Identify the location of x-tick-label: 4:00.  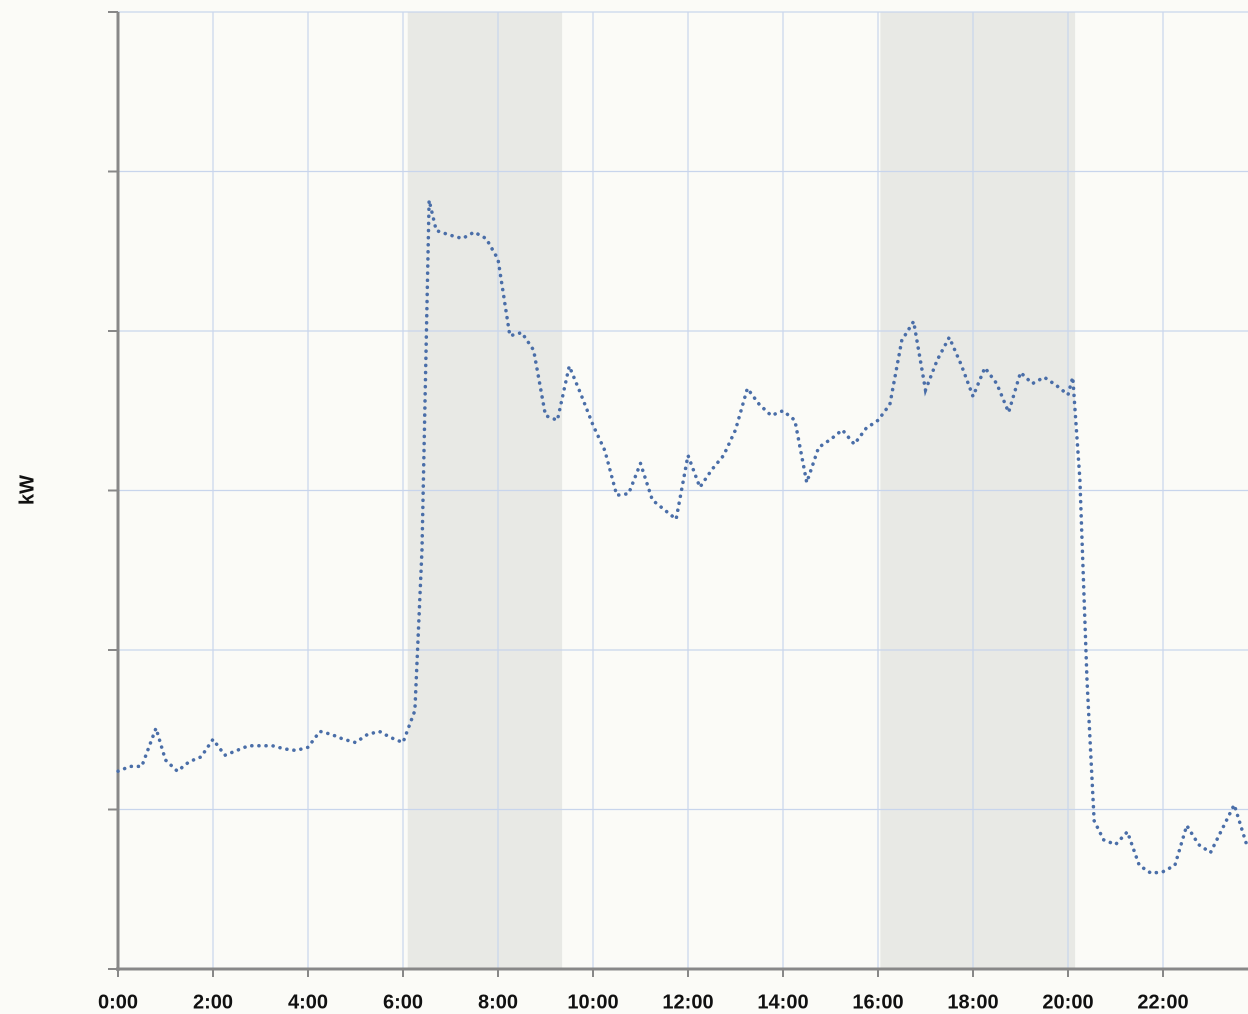
(308, 1002).